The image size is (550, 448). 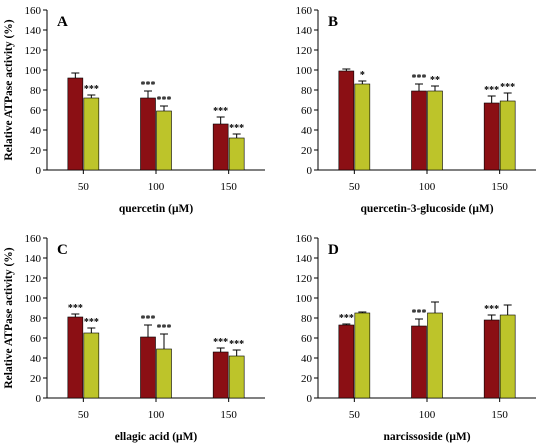 I want to click on panel-letter: D, so click(x=333, y=250).